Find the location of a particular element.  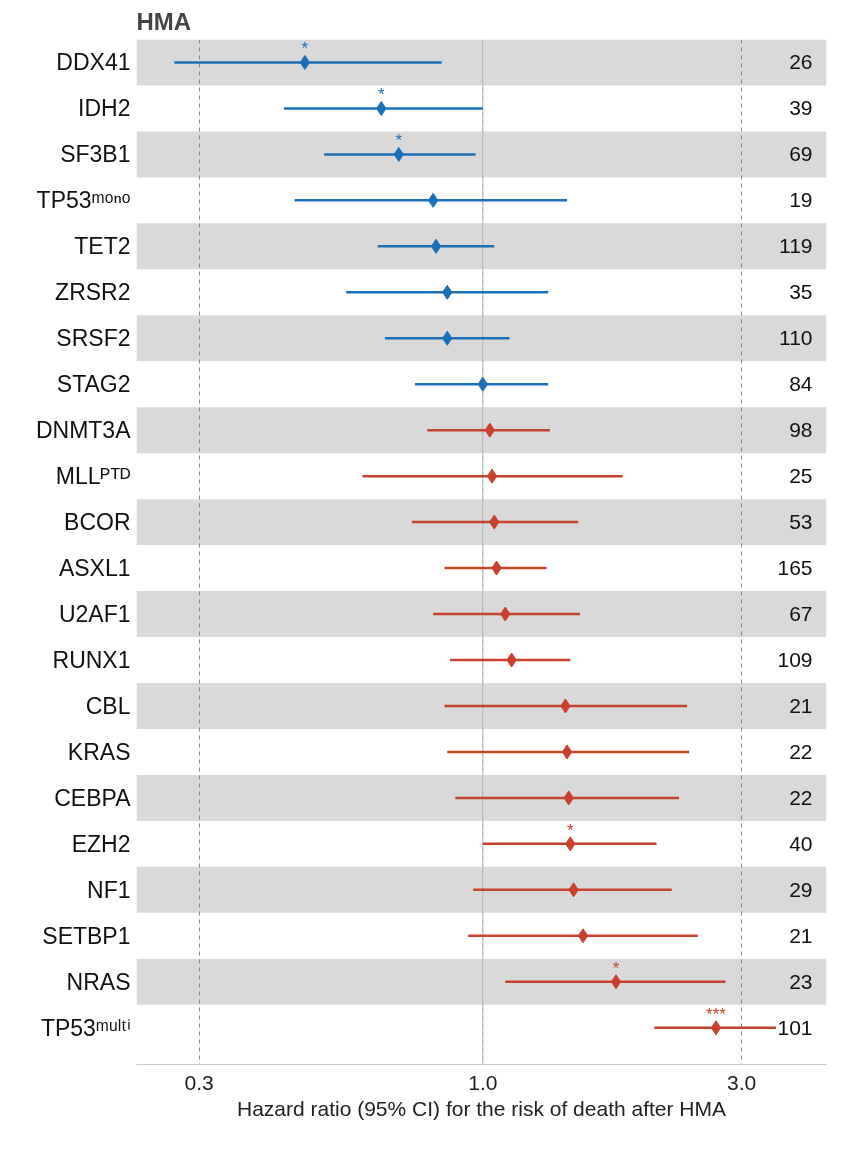

y-tick-label: EZH2 is located at coordinates (101, 843).